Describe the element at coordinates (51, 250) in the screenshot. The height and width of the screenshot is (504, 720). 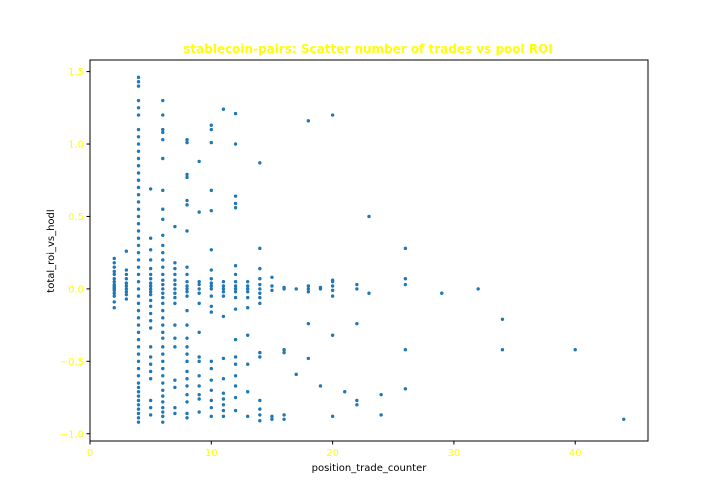
I see `y-axis-label: total_roi_vs_hodl` at that location.